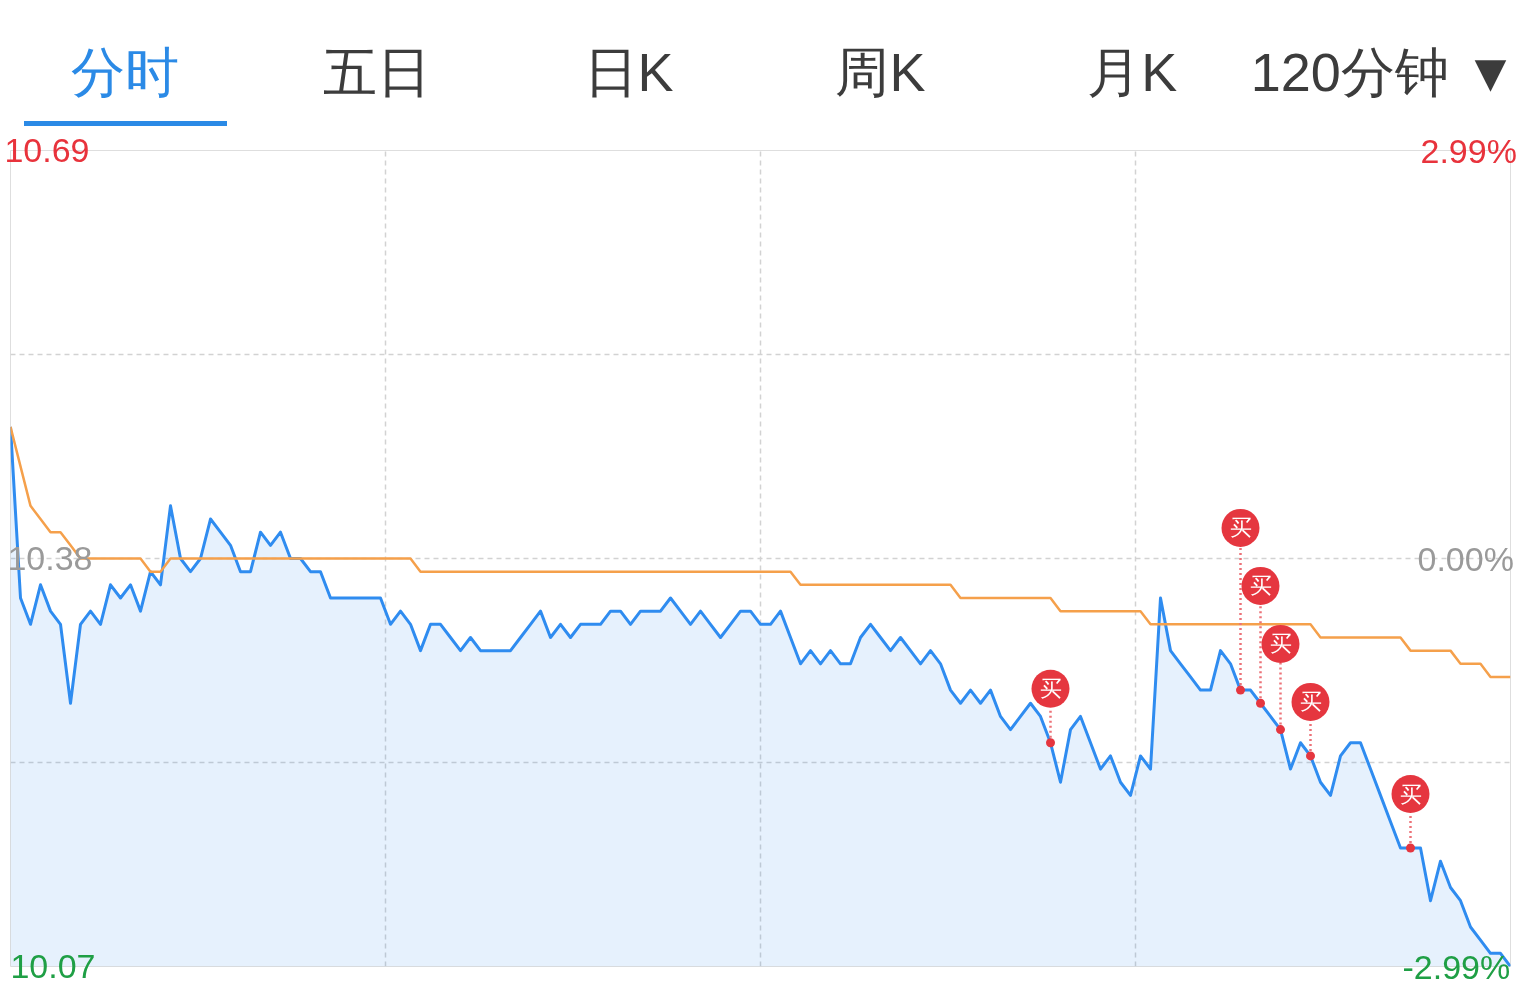 The height and width of the screenshot is (991, 1519). Describe the element at coordinates (1384, 72) in the screenshot. I see `text: 120分钟 ▼` at that location.